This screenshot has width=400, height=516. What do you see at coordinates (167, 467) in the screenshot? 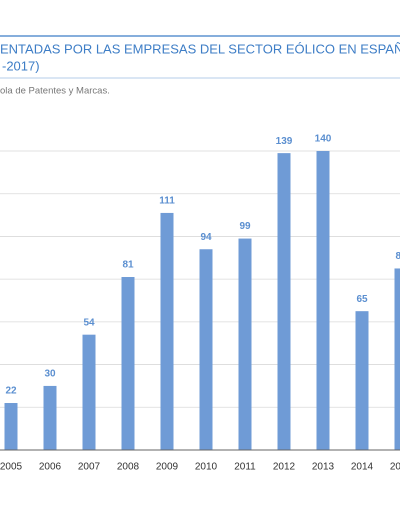
I see `x-tick-label: 2009` at bounding box center [167, 467].